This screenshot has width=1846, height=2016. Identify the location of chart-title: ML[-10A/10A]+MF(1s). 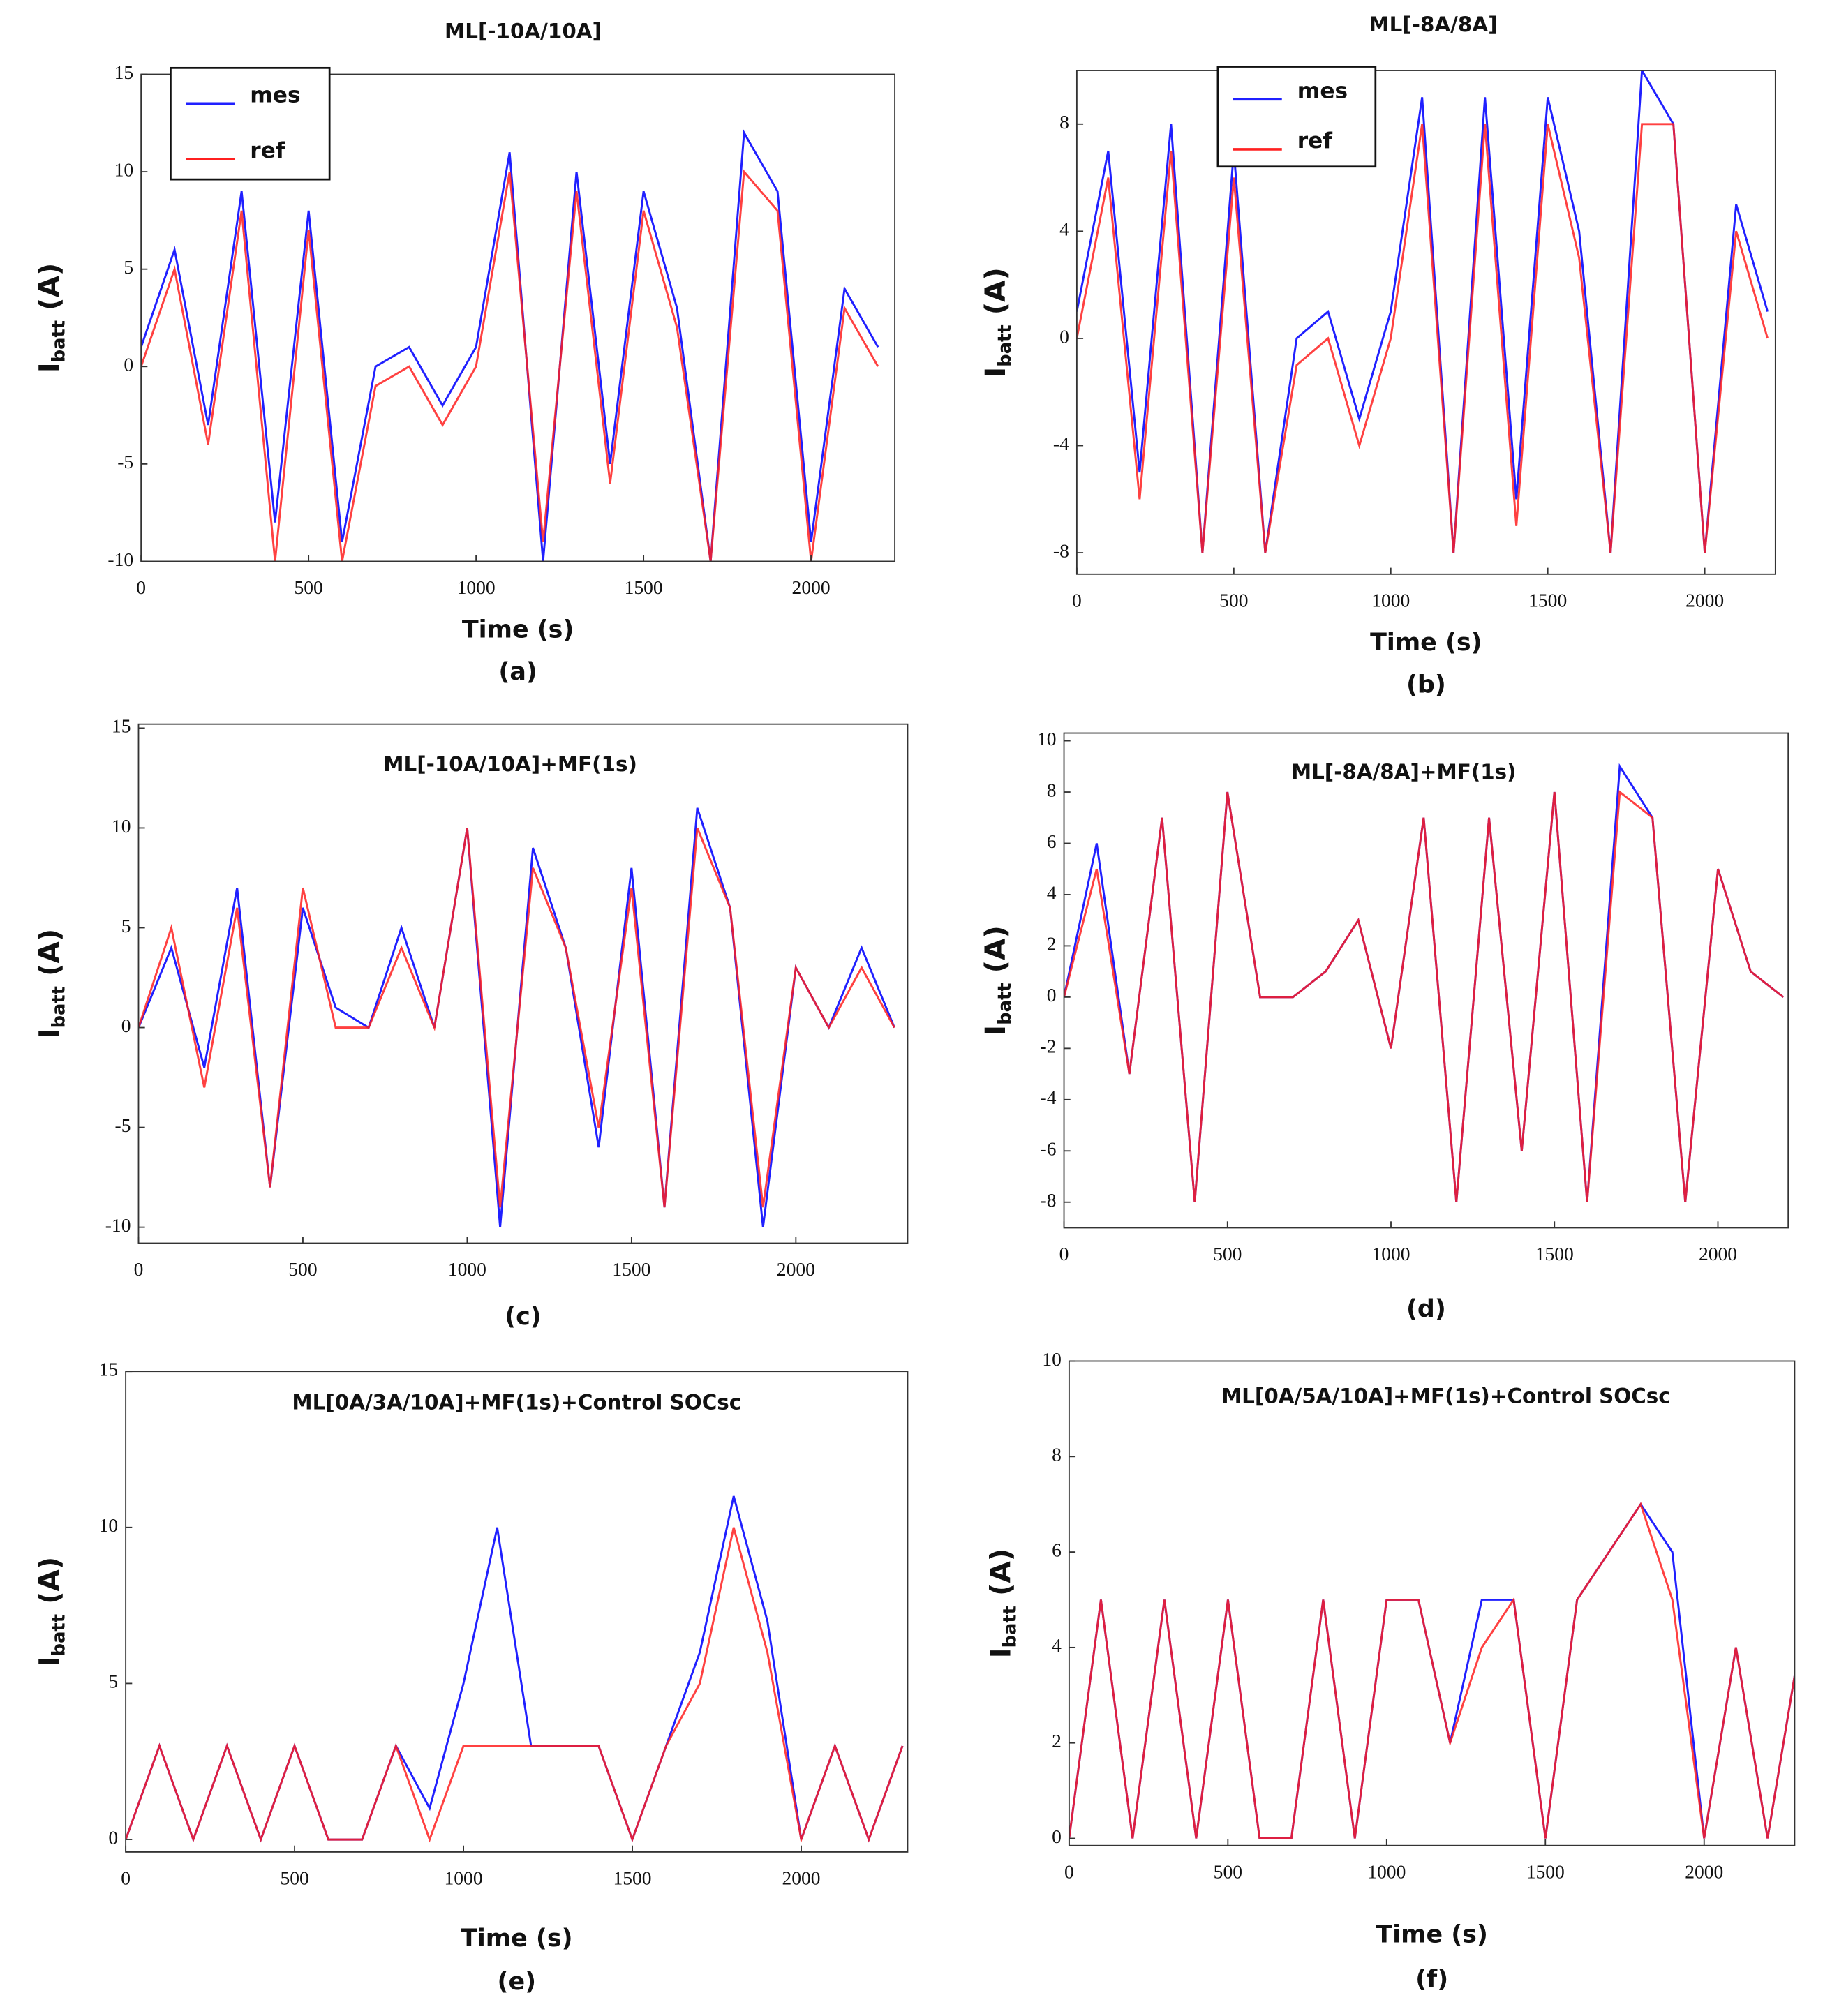
(510, 764).